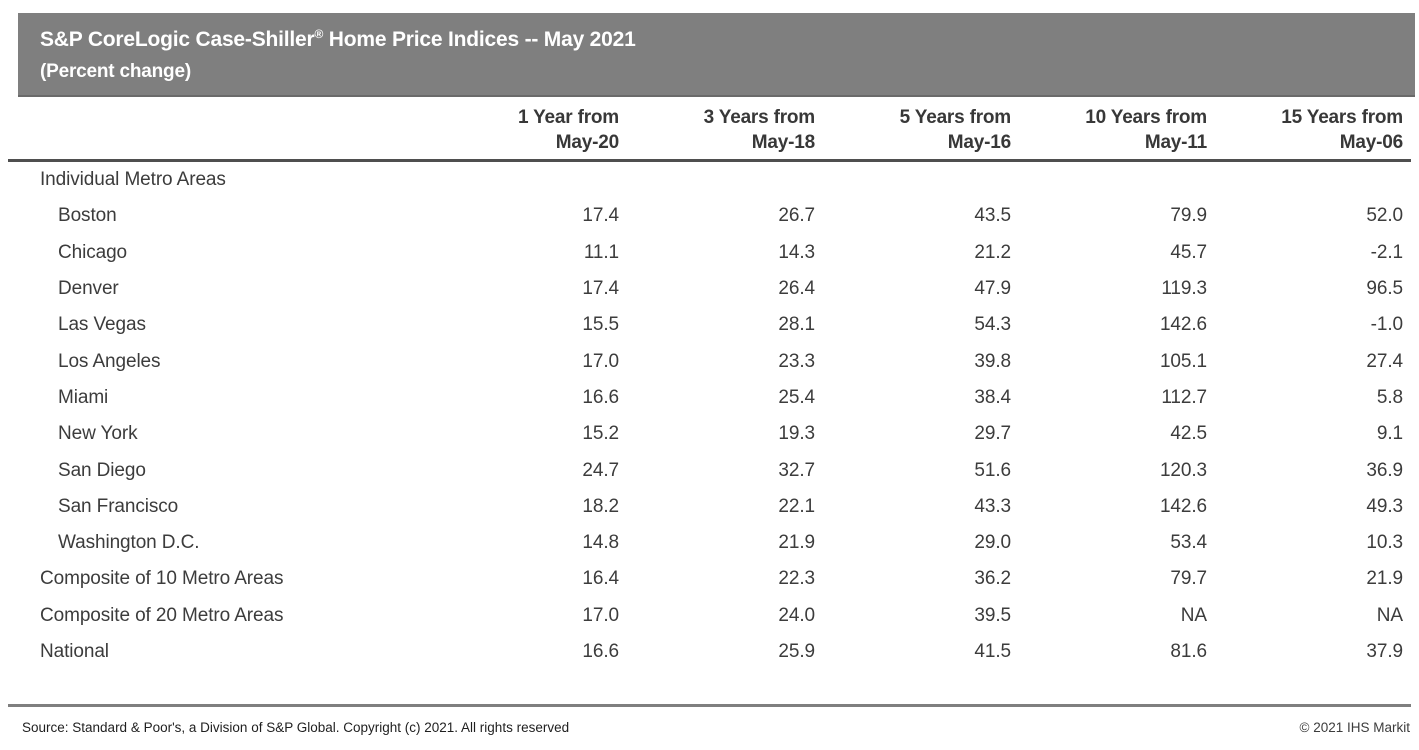 The height and width of the screenshot is (750, 1419). I want to click on value-cell: 79.7, so click(1188, 579).